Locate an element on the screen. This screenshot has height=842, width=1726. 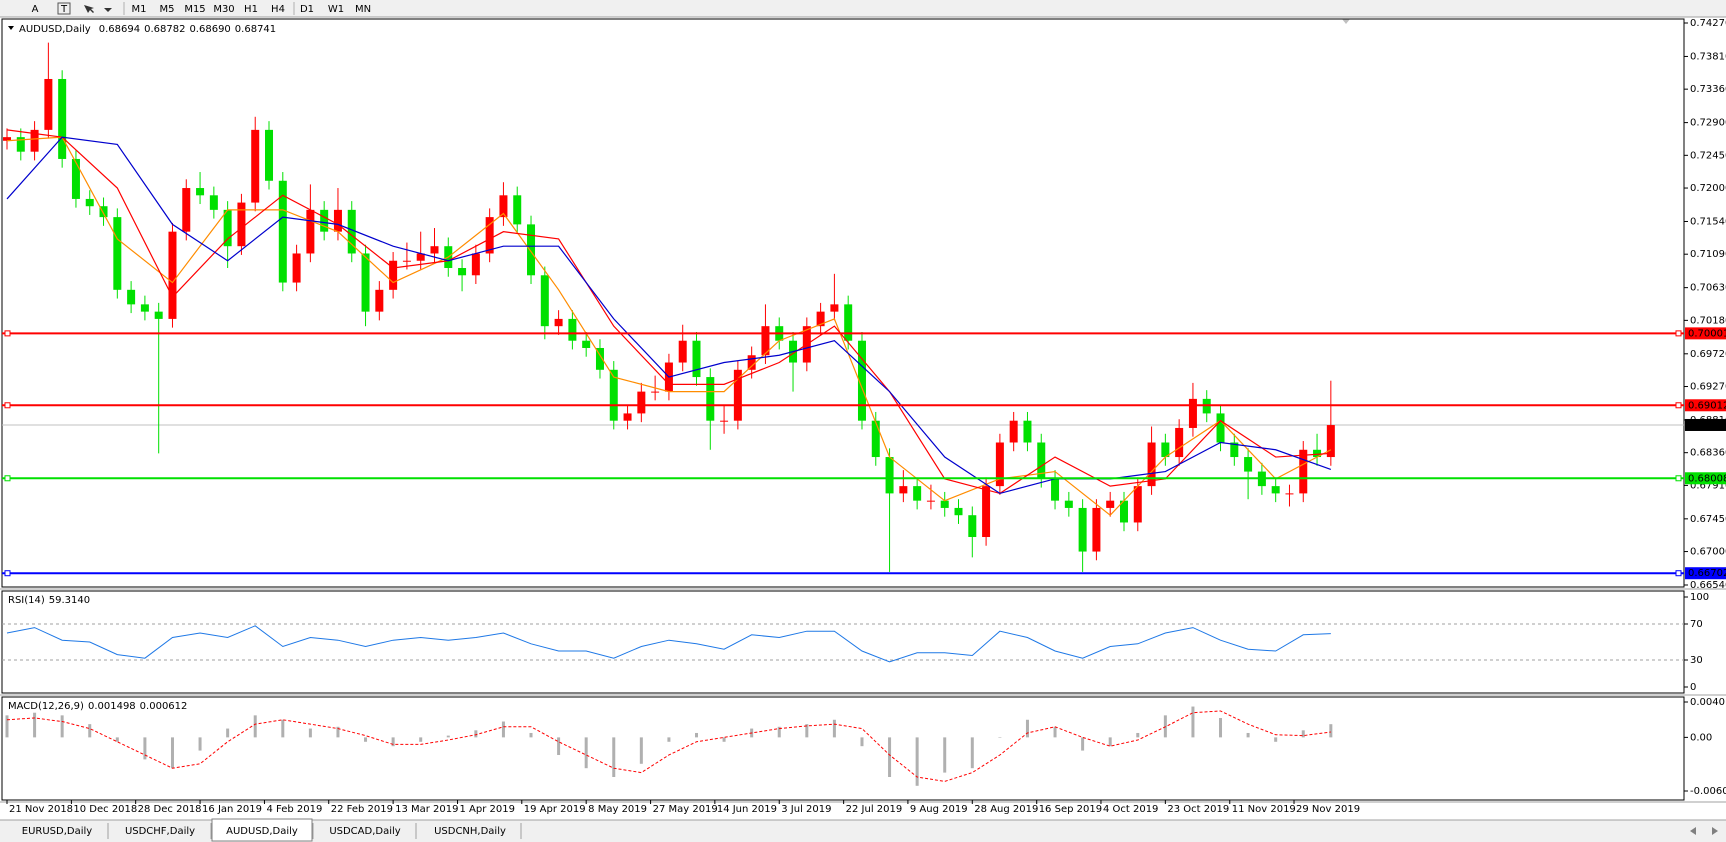
toolbar-button: H1 is located at coordinates (251, 9).